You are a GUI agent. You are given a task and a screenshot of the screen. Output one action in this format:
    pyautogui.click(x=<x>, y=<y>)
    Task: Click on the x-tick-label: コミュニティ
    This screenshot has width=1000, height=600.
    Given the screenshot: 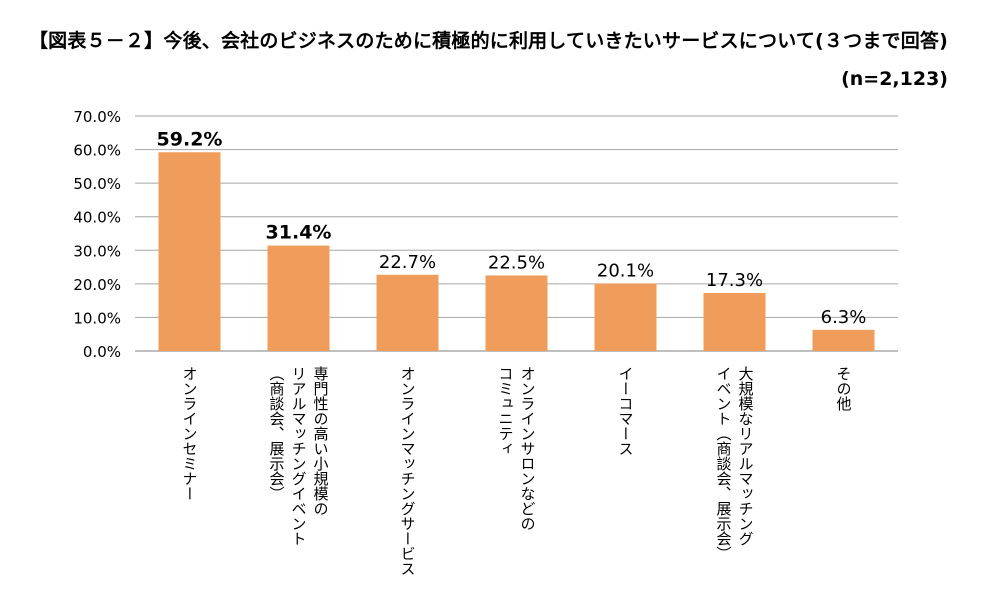 What is the action you would take?
    pyautogui.click(x=506, y=411)
    